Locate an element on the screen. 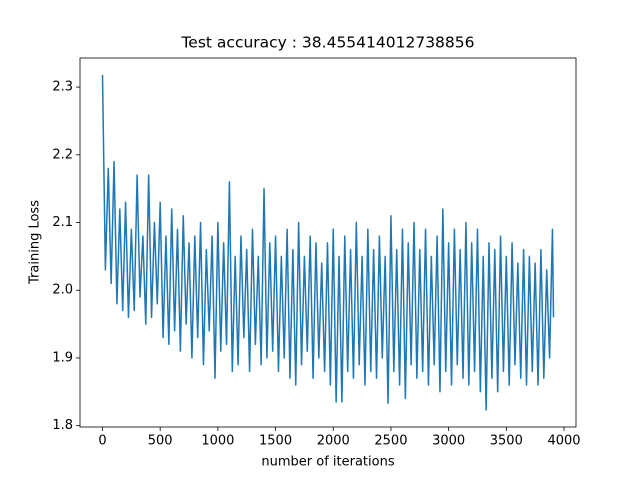 The image size is (640, 480). x-tick-label: 4000 is located at coordinates (563, 441).